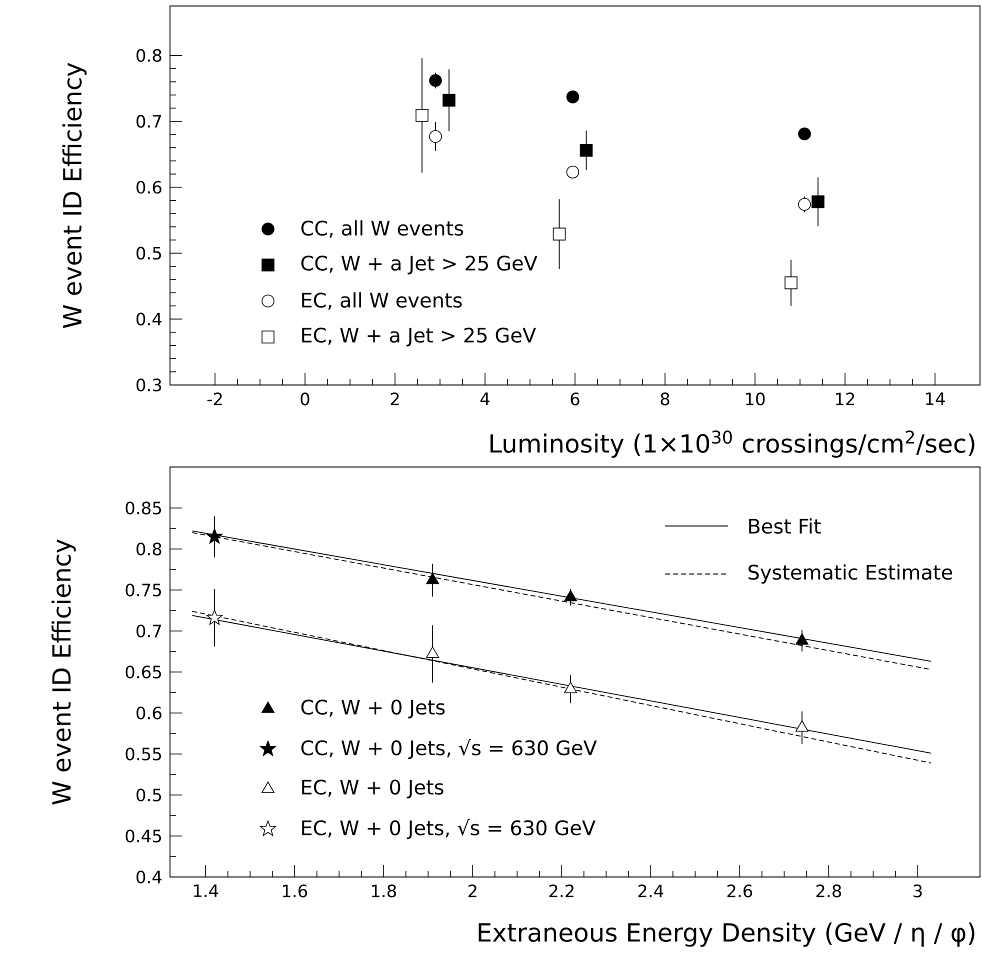 This screenshot has height=962, width=982. I want to click on x-tick-label: 3, so click(918, 891).